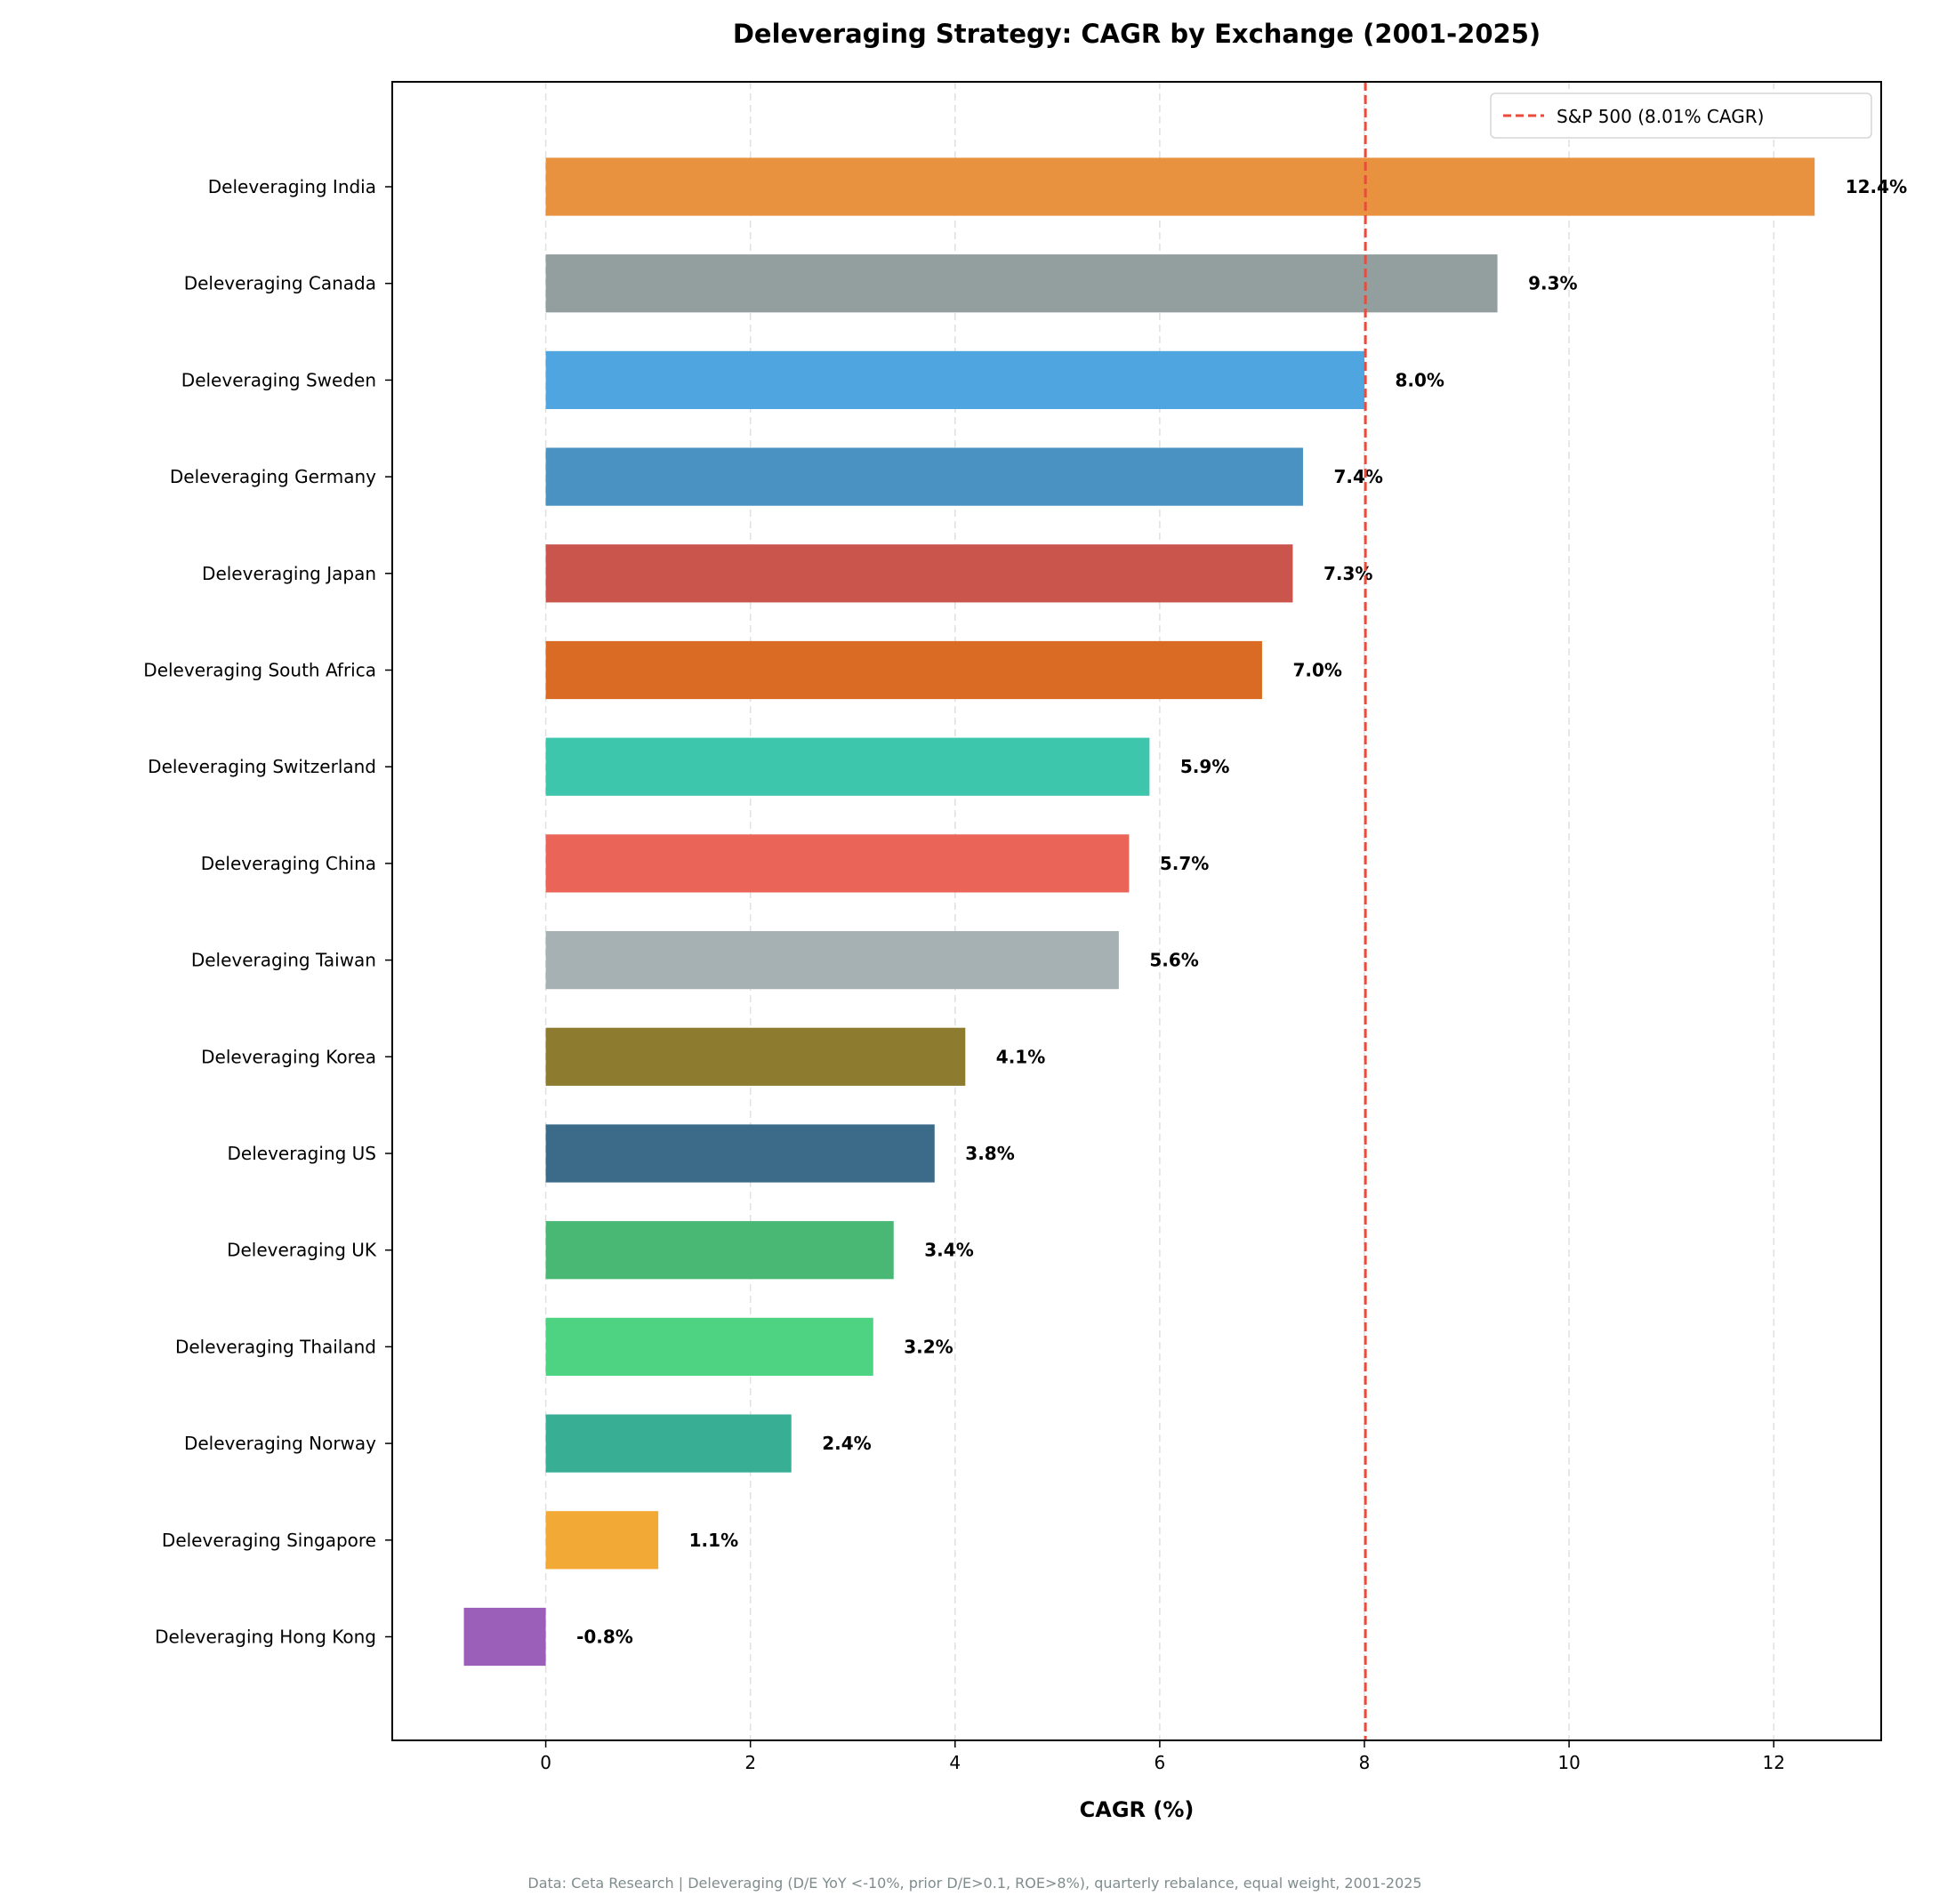  Describe the element at coordinates (1569, 1763) in the screenshot. I see `x-tick-label: 10` at that location.